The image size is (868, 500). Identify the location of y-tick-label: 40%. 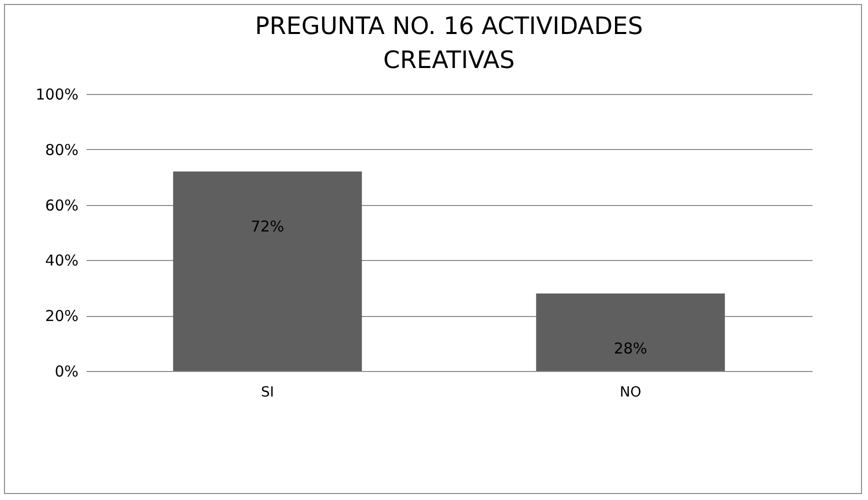
(61, 261).